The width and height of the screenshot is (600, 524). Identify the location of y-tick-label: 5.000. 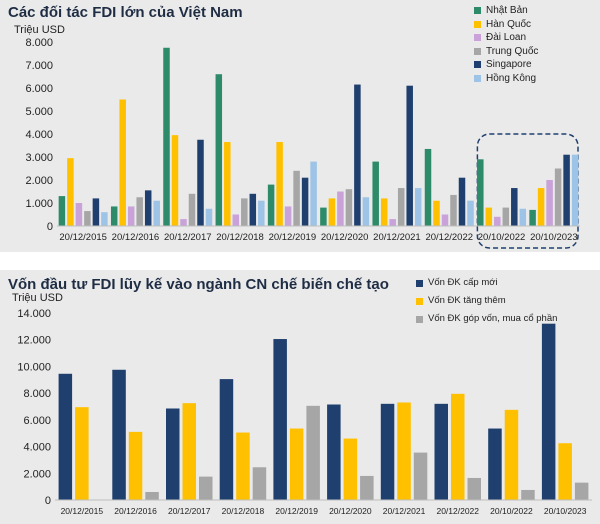
(39, 112).